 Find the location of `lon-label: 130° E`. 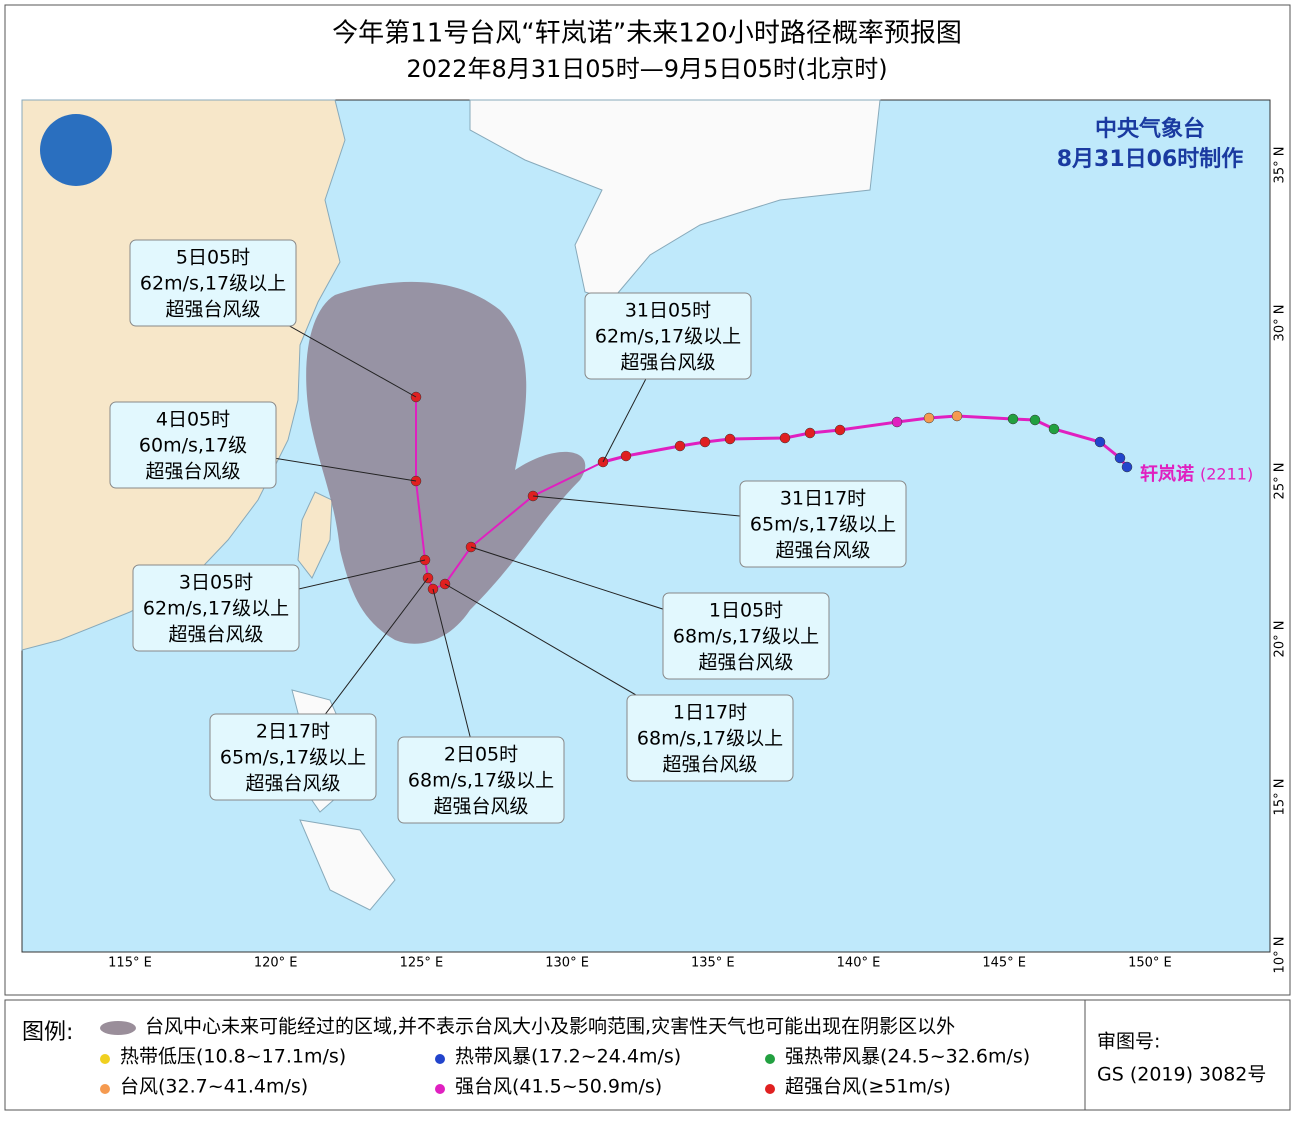

lon-label: 130° E is located at coordinates (567, 963).